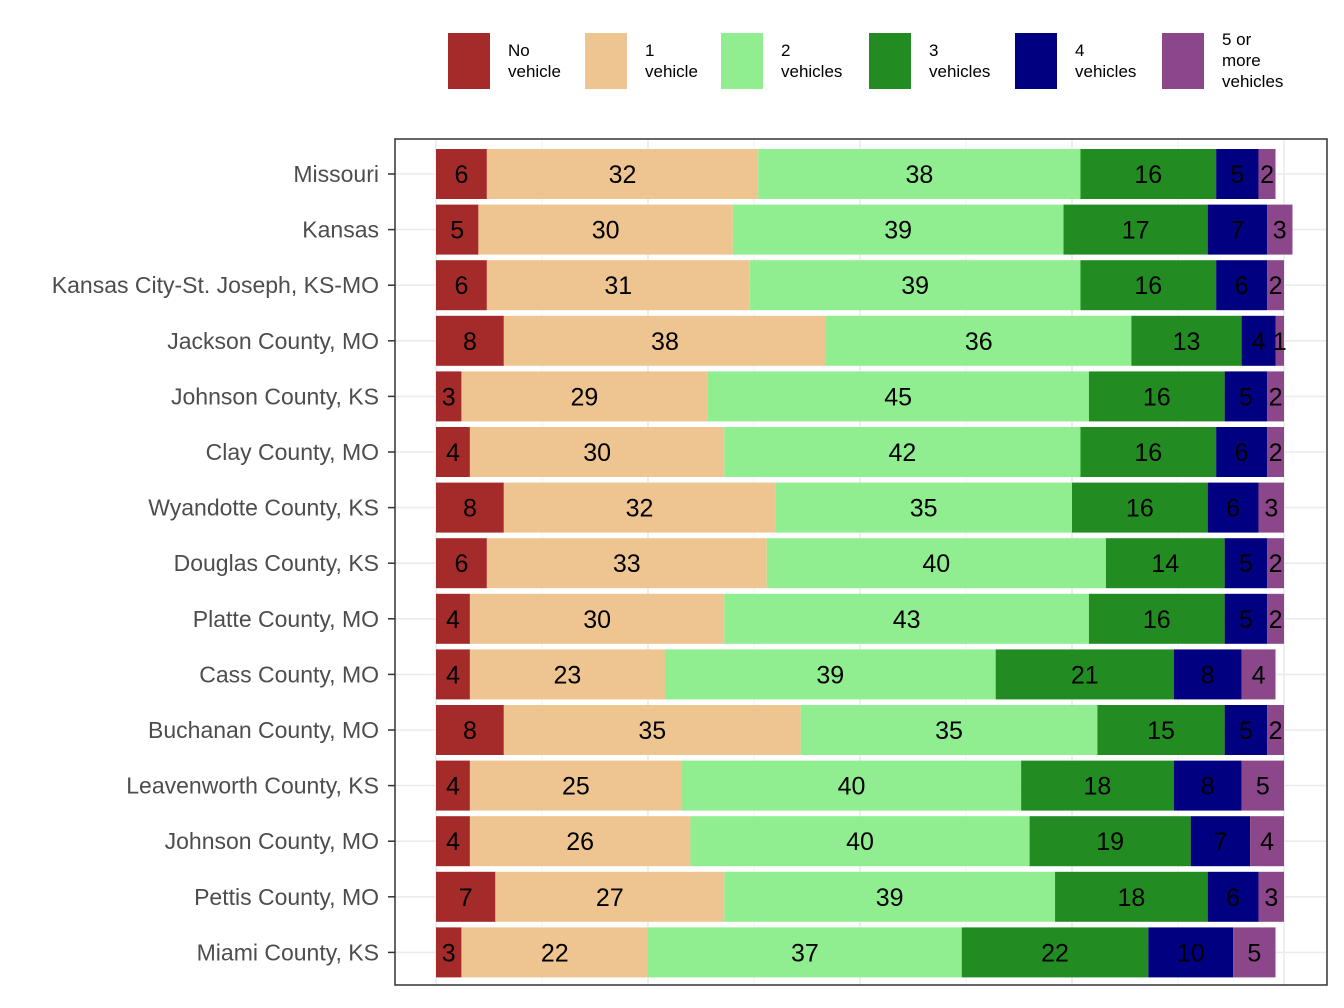 Image resolution: width=1344 pixels, height=1008 pixels. I want to click on bar-missouri-4-vehicles, so click(1237, 174).